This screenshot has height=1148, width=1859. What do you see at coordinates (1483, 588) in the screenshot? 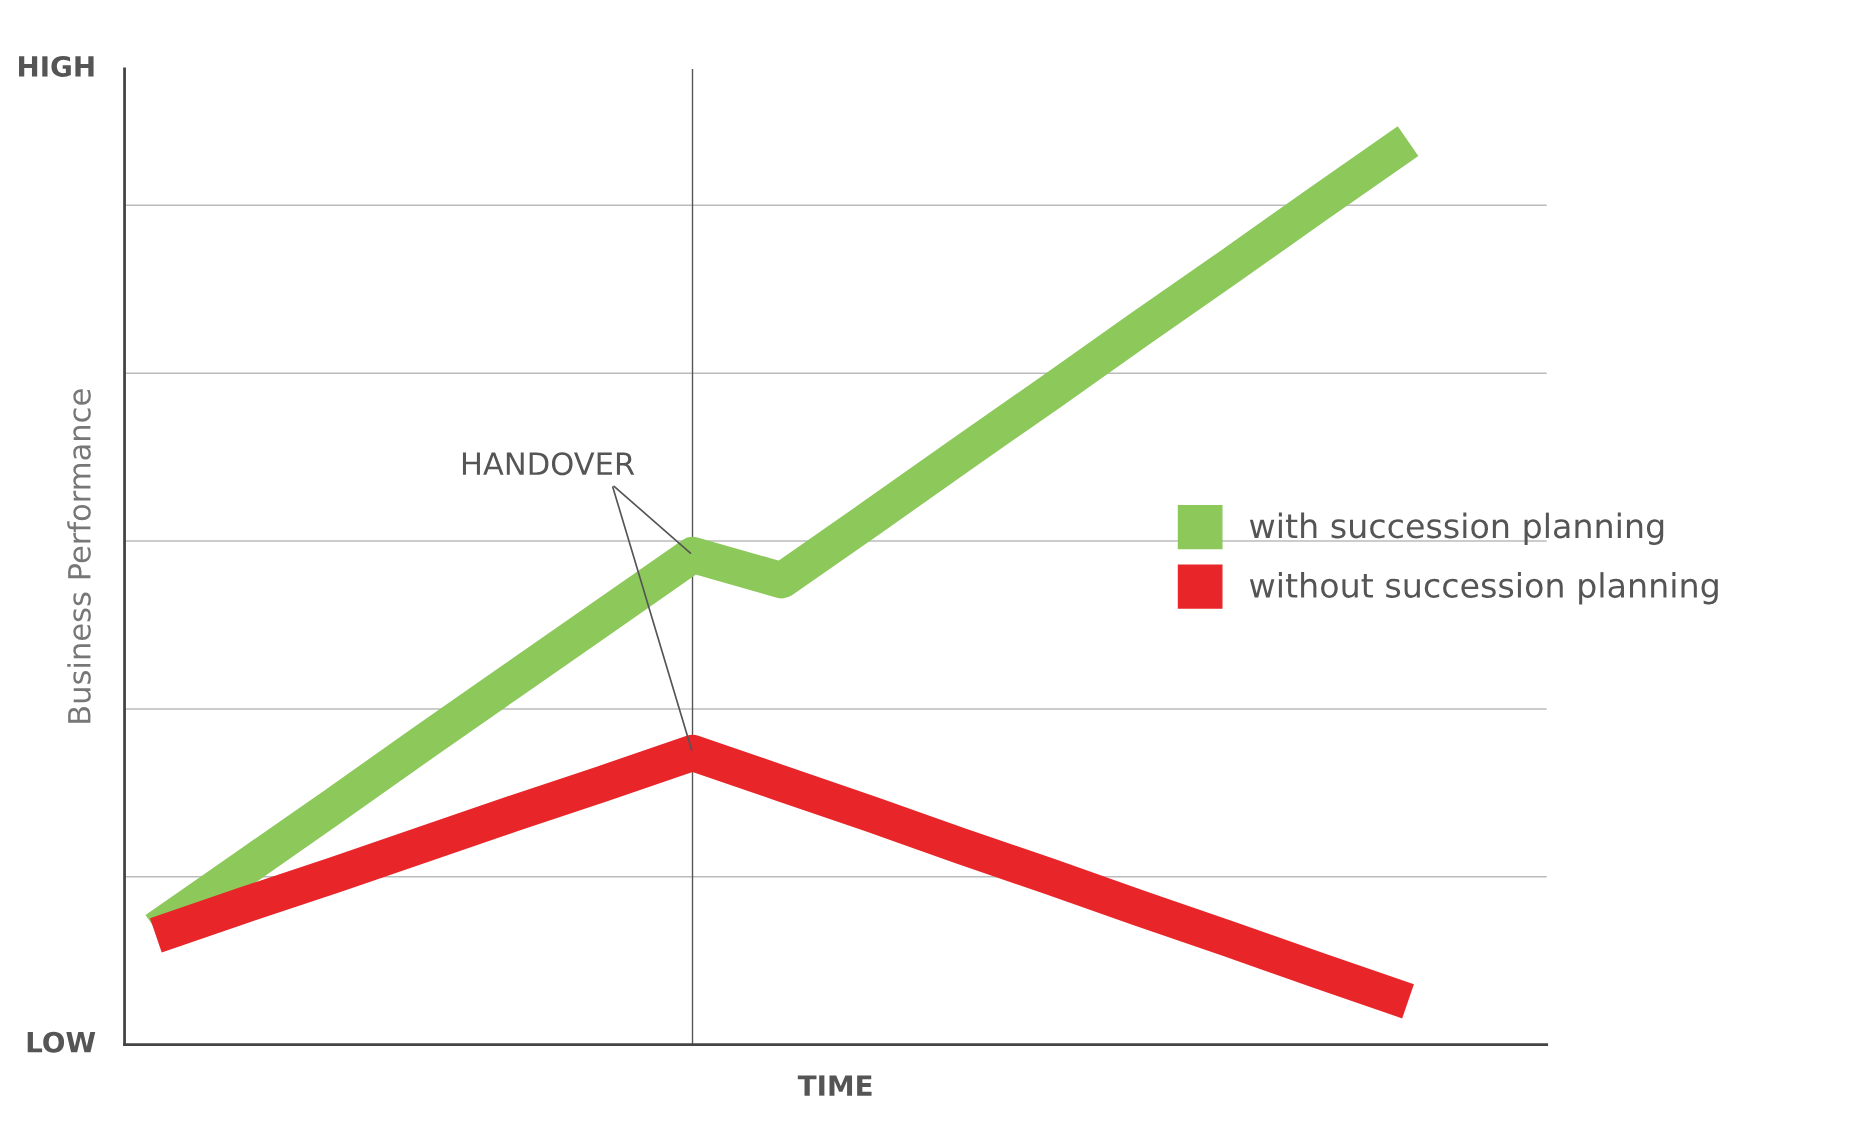
I see `legend-label: without succession planning` at bounding box center [1483, 588].